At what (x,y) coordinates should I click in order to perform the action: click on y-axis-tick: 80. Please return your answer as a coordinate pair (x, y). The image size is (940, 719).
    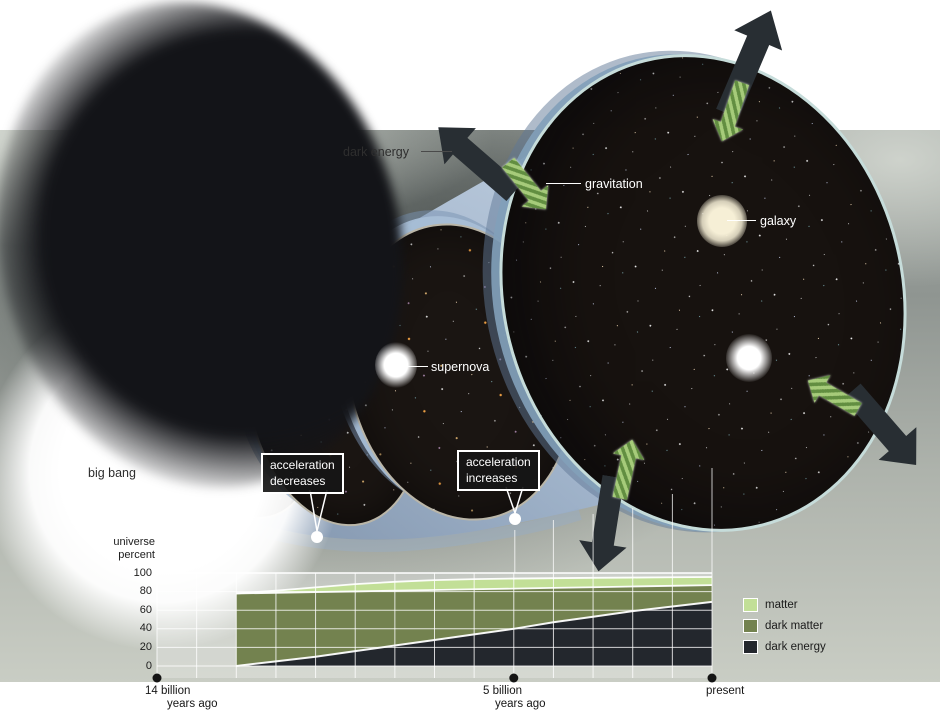
    Looking at the image, I should click on (145, 591).